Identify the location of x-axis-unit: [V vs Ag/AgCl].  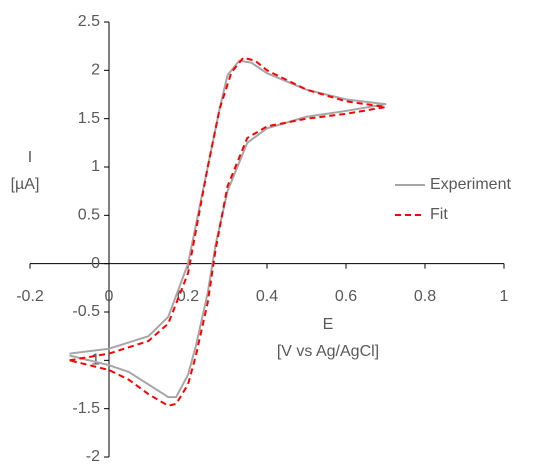
(328, 351).